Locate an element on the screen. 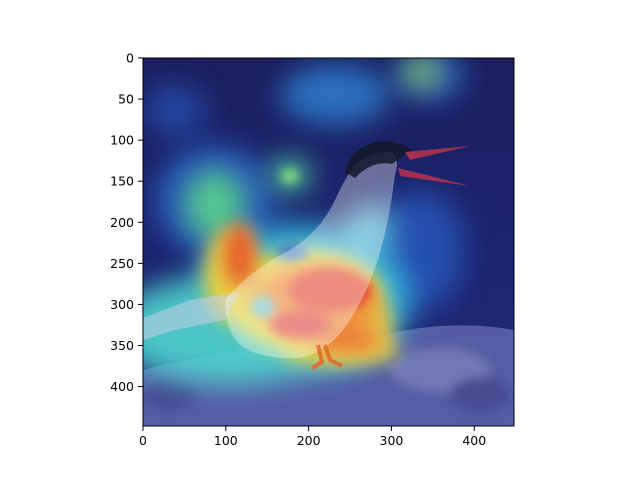  y-tick-label: 150 is located at coordinates (122, 181).